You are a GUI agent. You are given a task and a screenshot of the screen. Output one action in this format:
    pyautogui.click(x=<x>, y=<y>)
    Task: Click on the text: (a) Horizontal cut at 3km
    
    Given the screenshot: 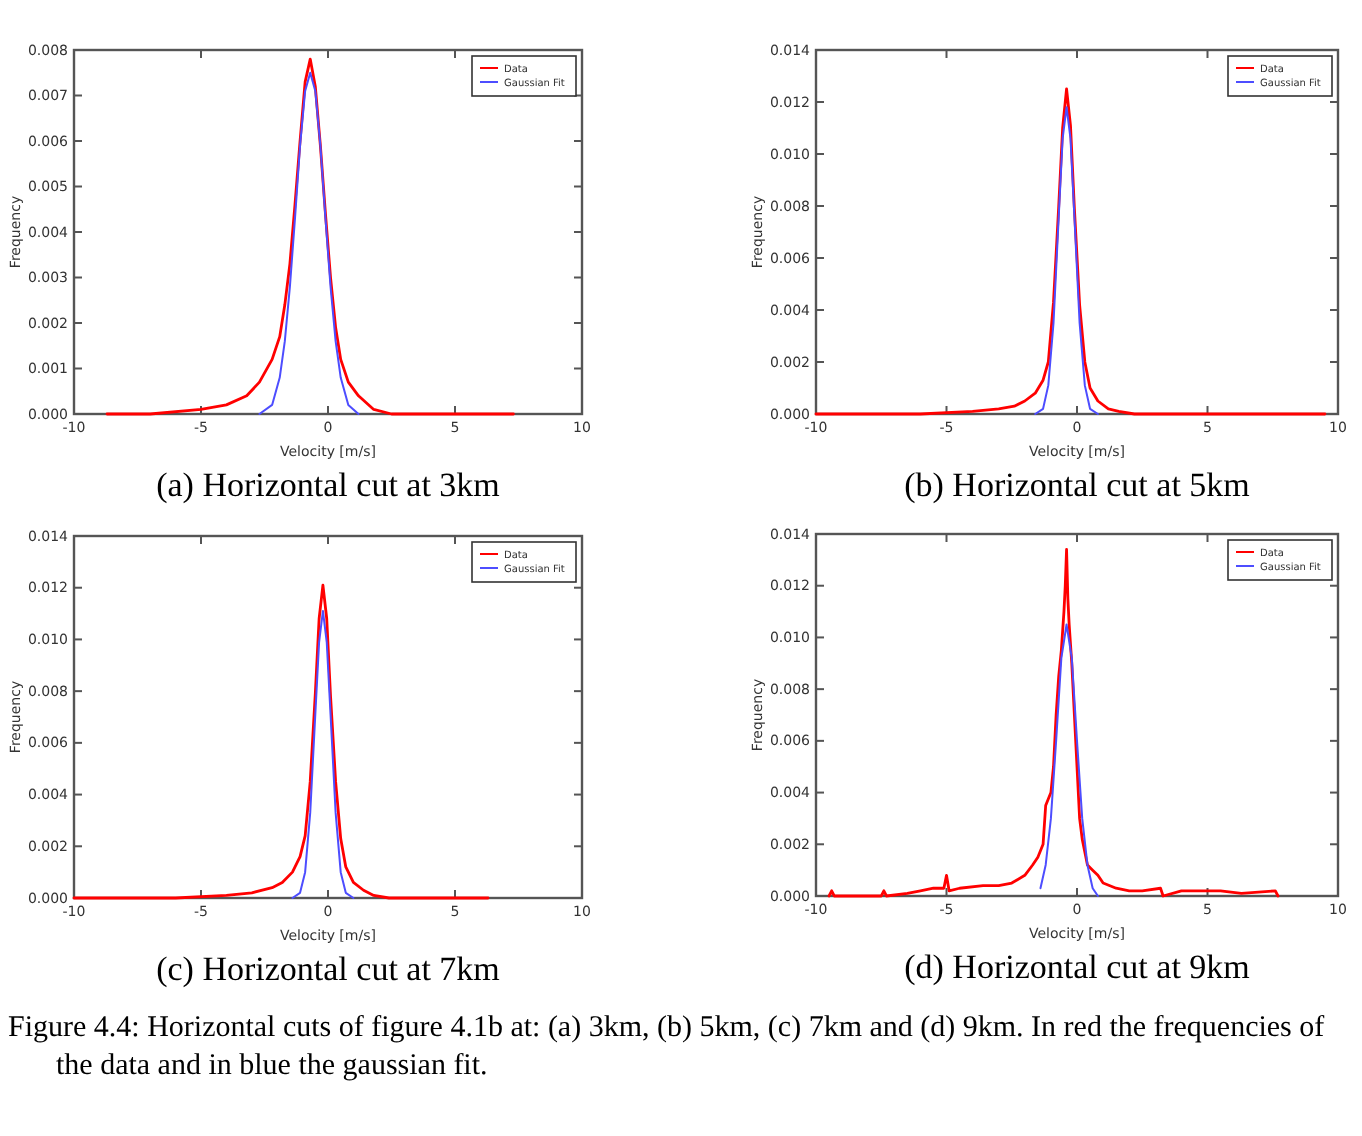 What is the action you would take?
    pyautogui.click(x=328, y=485)
    